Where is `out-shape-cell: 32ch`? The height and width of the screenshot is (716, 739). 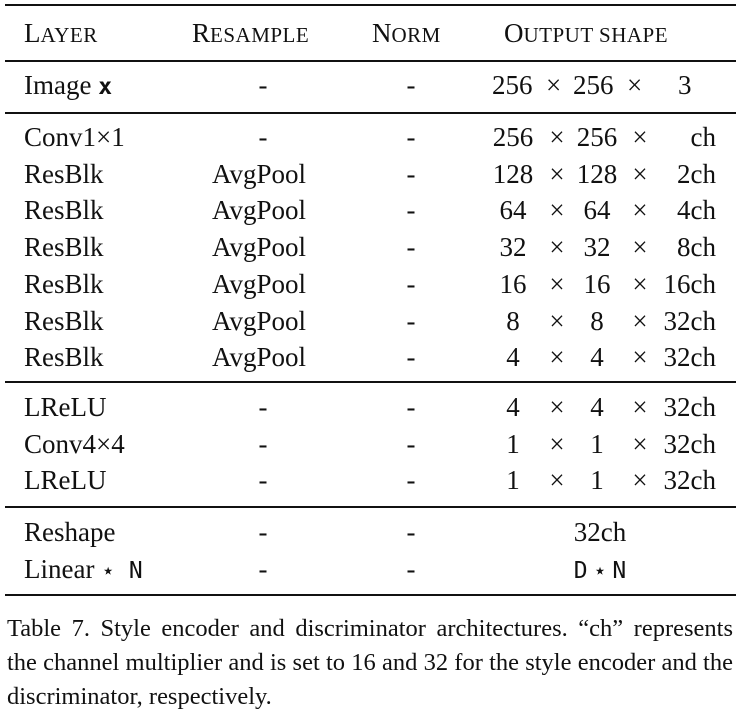 out-shape-cell: 32ch is located at coordinates (600, 532).